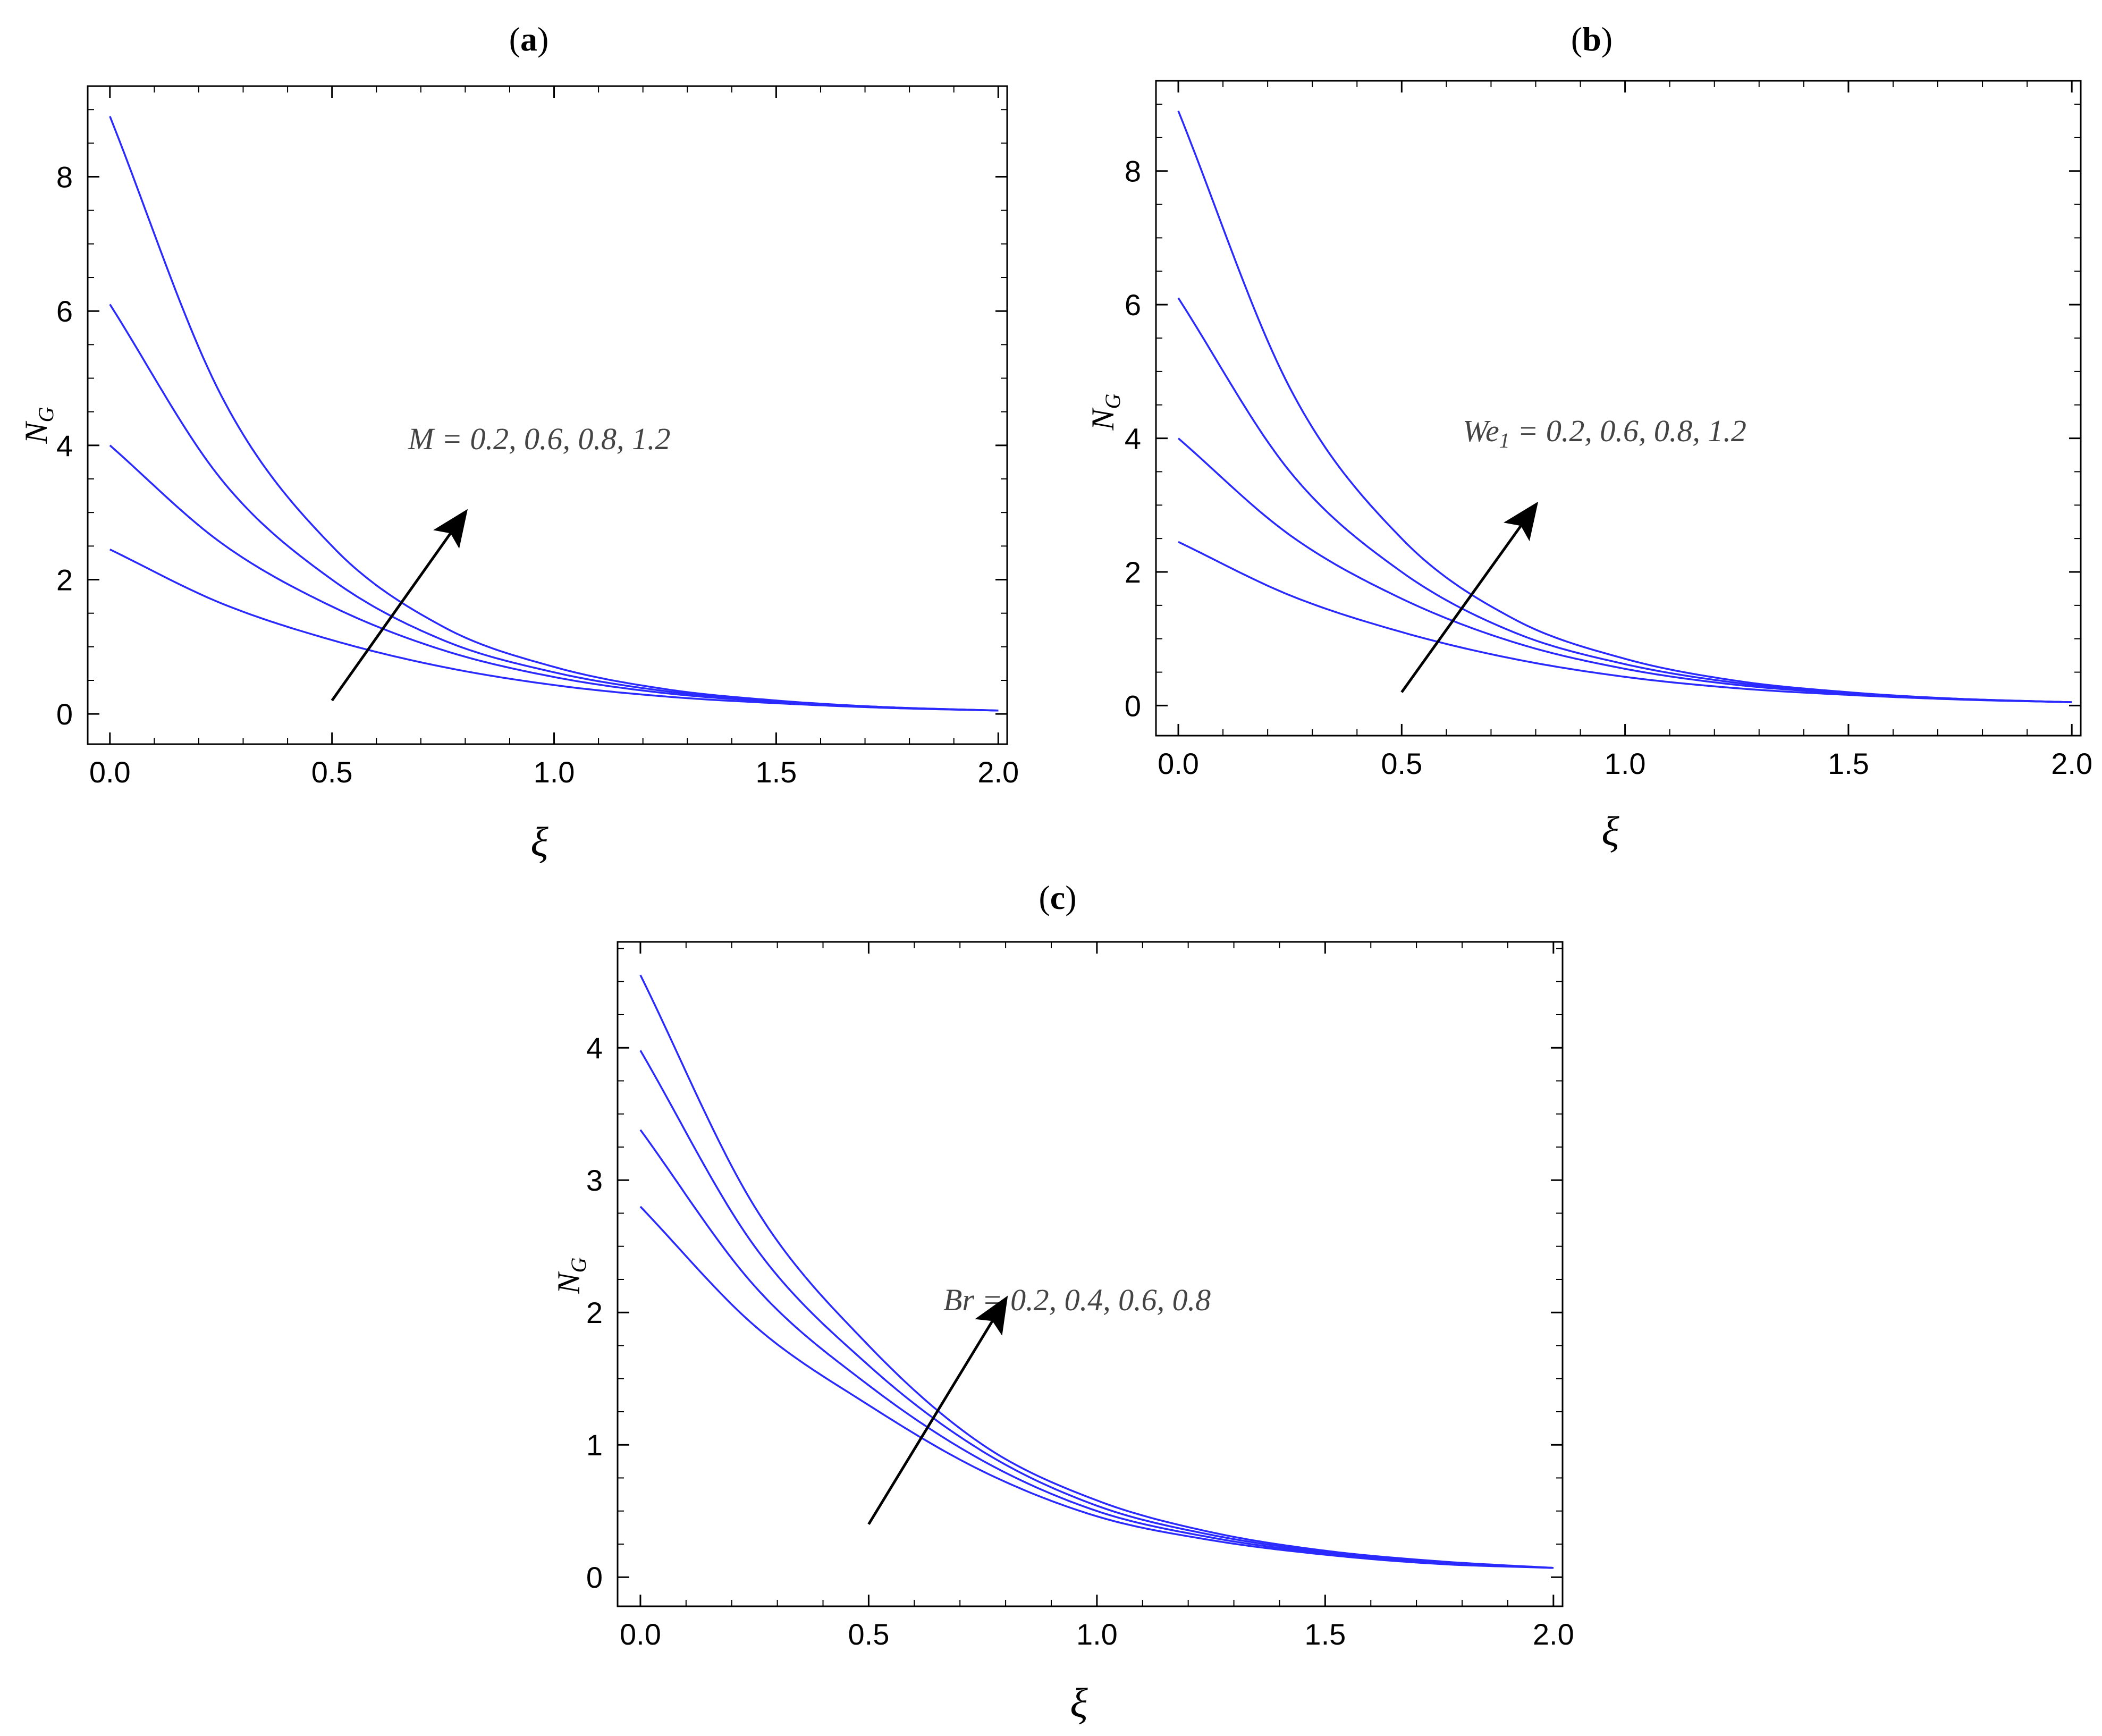  Describe the element at coordinates (1592, 39) in the screenshot. I see `panel-b-label: (b)` at that location.